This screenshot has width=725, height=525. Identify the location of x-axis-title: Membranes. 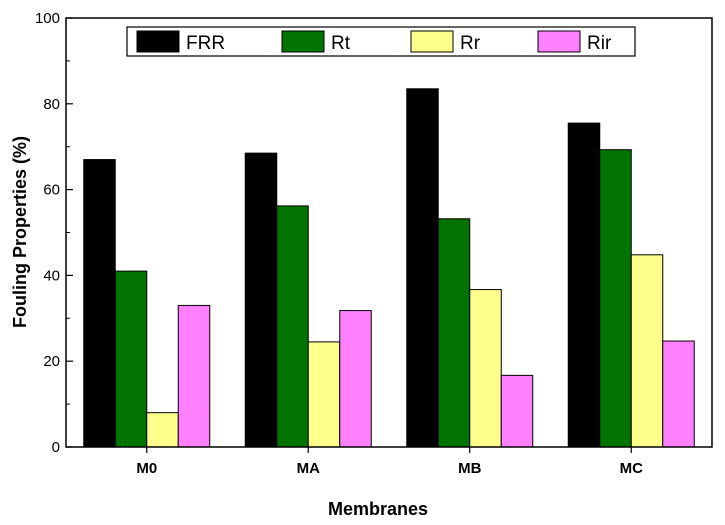
(378, 509).